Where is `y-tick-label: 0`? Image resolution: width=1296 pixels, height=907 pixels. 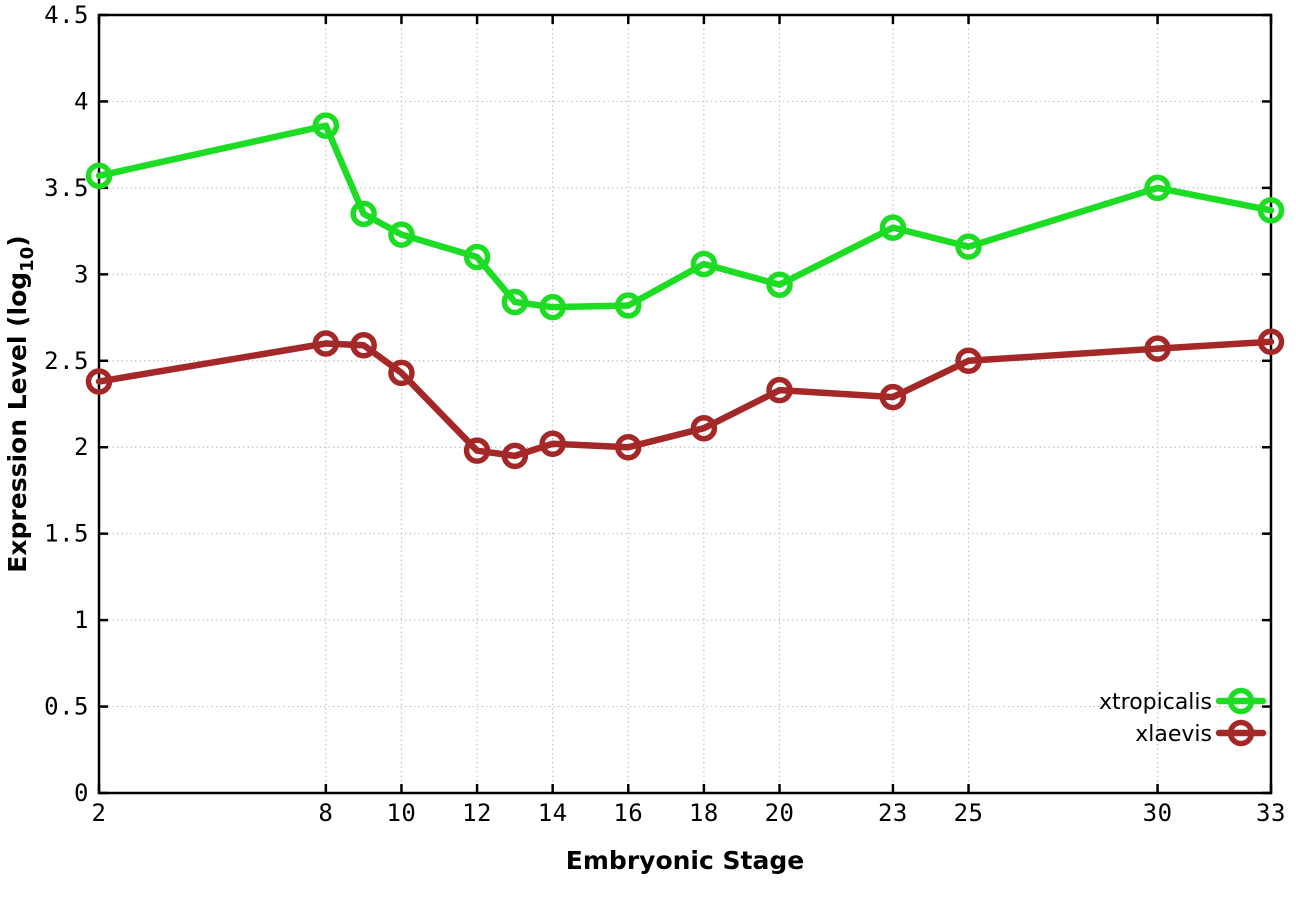 y-tick-label: 0 is located at coordinates (81, 793).